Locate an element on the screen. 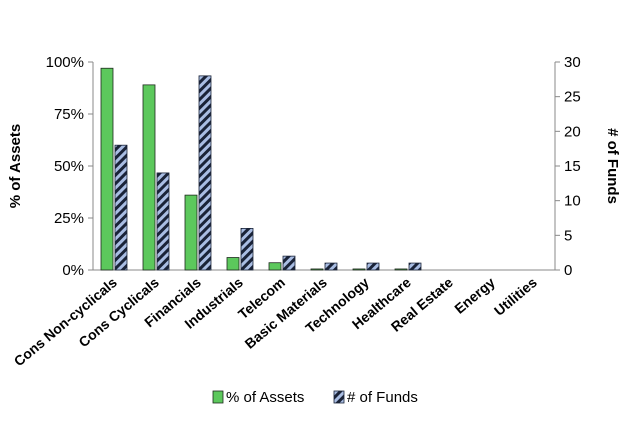 The image size is (630, 426). category-label: Utilities is located at coordinates (515, 296).